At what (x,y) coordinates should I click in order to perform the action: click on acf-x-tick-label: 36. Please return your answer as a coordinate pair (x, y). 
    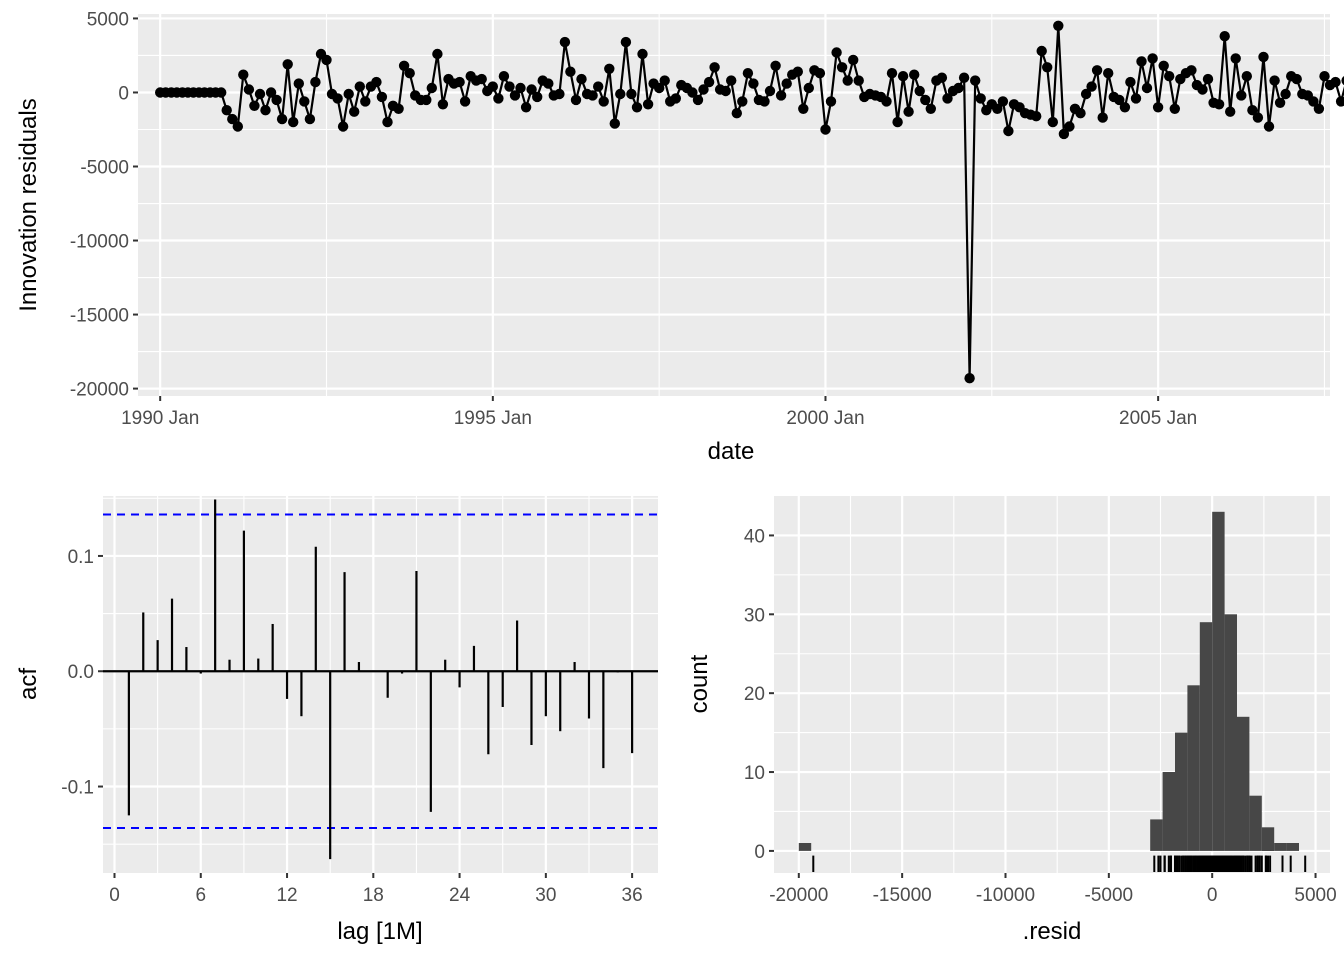
    Looking at the image, I should click on (632, 895).